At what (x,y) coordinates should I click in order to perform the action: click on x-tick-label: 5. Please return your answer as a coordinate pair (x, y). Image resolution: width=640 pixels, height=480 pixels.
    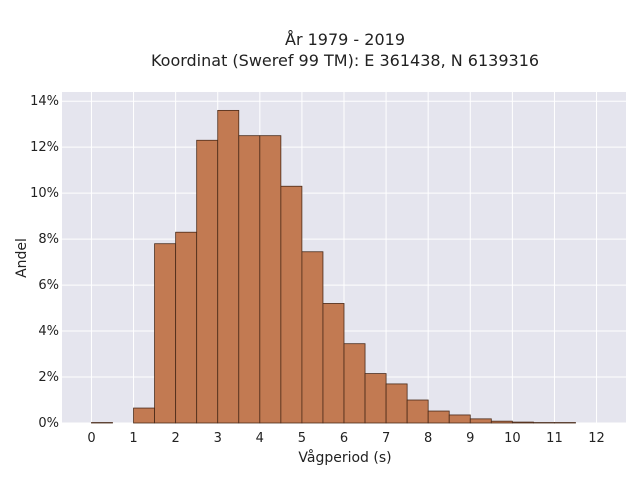
    Looking at the image, I should click on (302, 438).